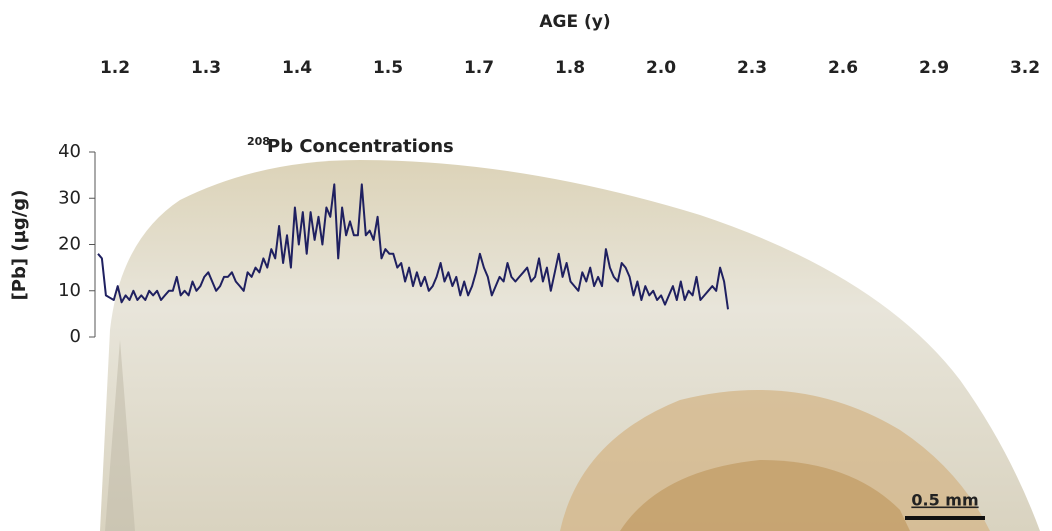 This screenshot has width=1052, height=531. Describe the element at coordinates (661, 68) in the screenshot. I see `top-tick-label: 2.0` at that location.